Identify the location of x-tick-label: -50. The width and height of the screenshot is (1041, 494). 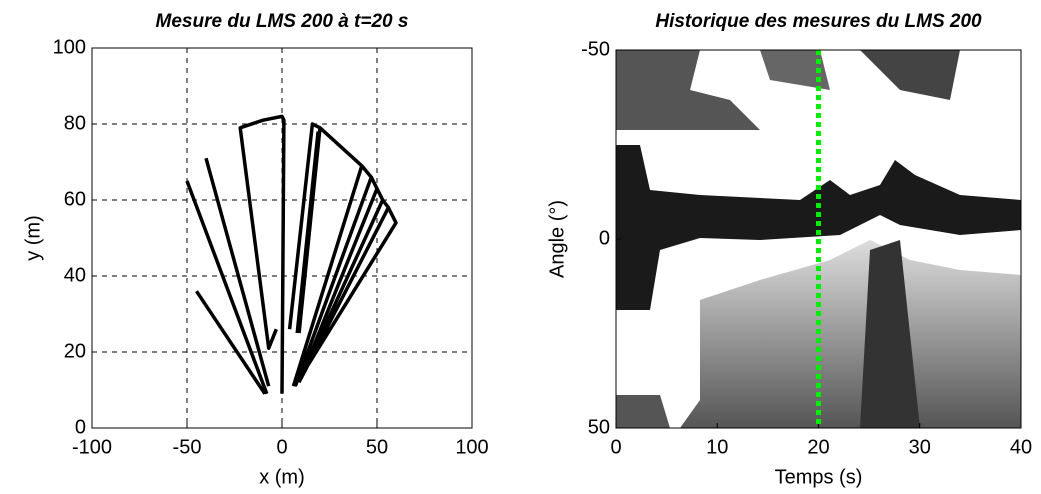
(187, 447).